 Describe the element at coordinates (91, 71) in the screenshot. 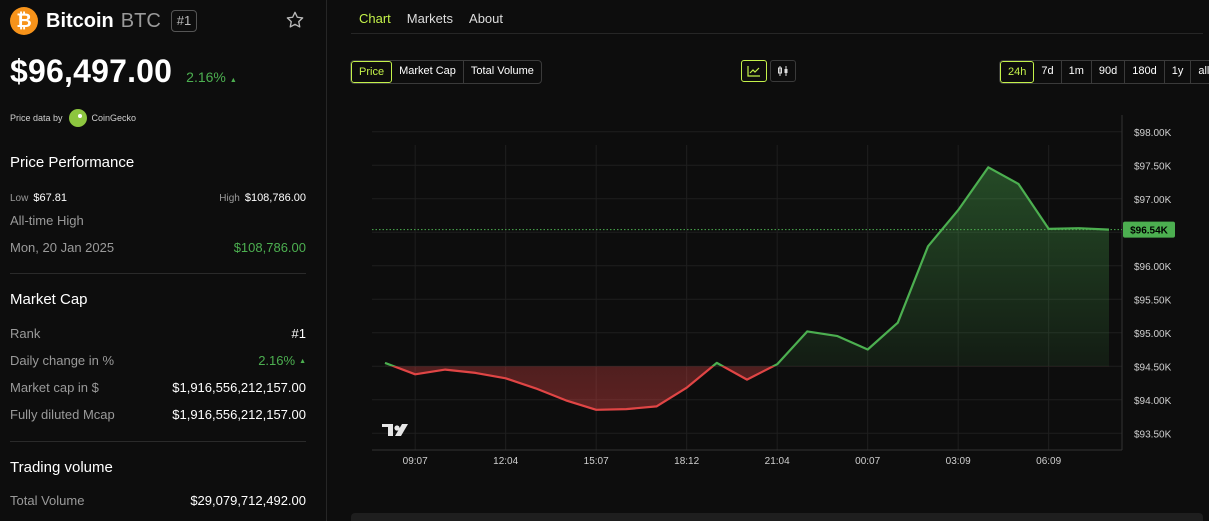

I see `current-price: $96,497.00` at that location.